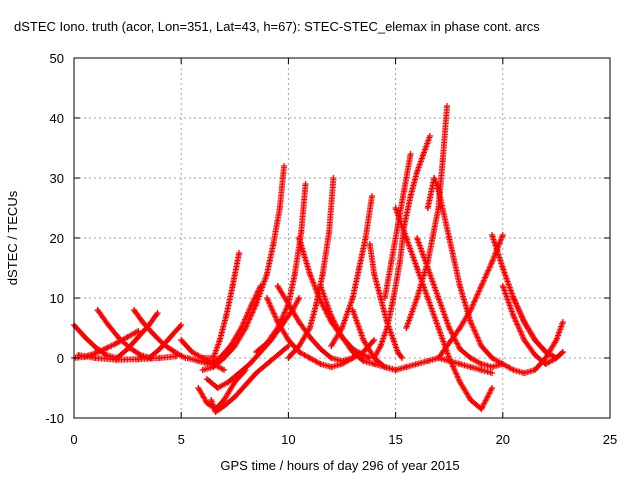 The image size is (640, 485). I want to click on y-tick-label: 20, so click(57, 238).